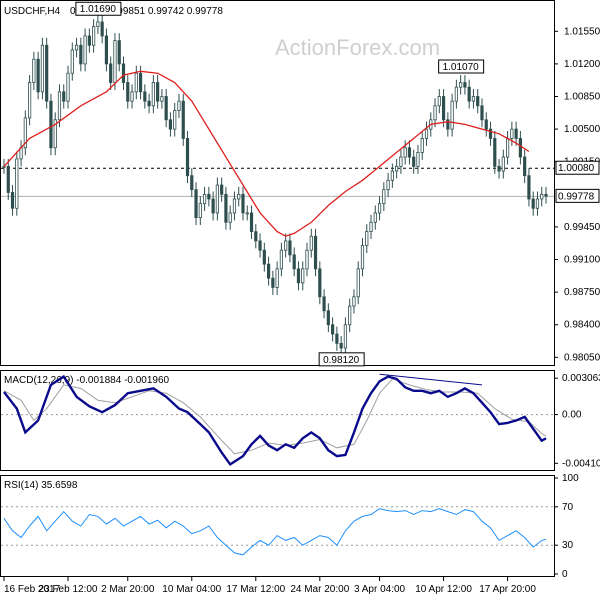  I want to click on time-tick-label: 17 Apr 20:00, so click(507, 589).